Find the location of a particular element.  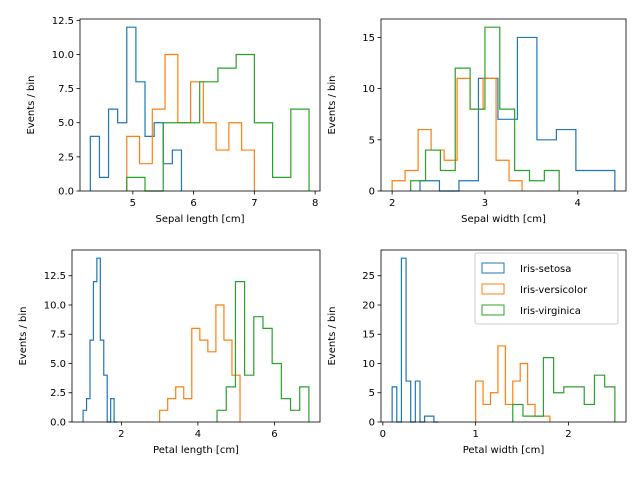

legend-swatch-versicolor is located at coordinates (493, 289).